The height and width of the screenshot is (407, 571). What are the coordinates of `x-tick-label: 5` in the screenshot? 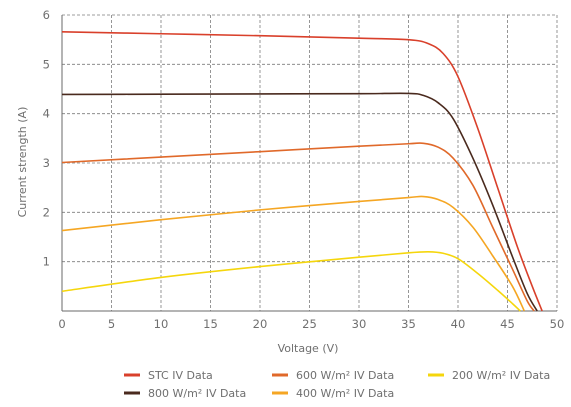 It's located at (111, 324).